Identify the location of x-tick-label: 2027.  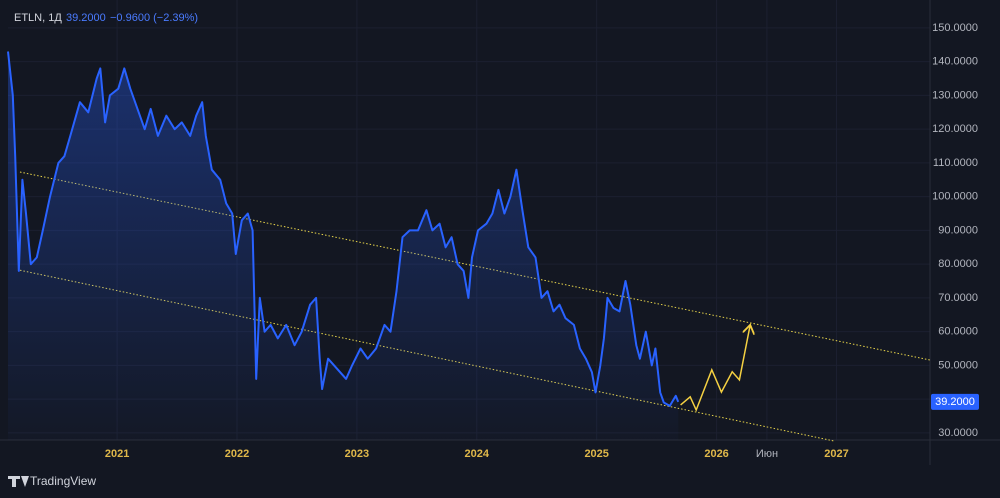
(836, 454).